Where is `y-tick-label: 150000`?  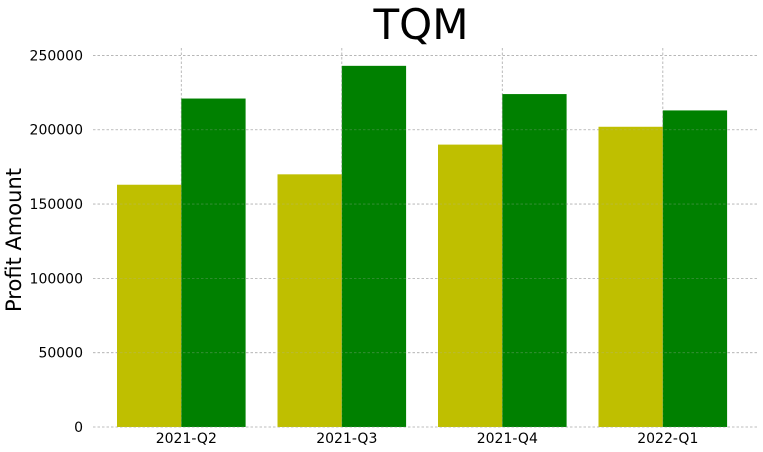
y-tick-label: 150000 is located at coordinates (56, 205).